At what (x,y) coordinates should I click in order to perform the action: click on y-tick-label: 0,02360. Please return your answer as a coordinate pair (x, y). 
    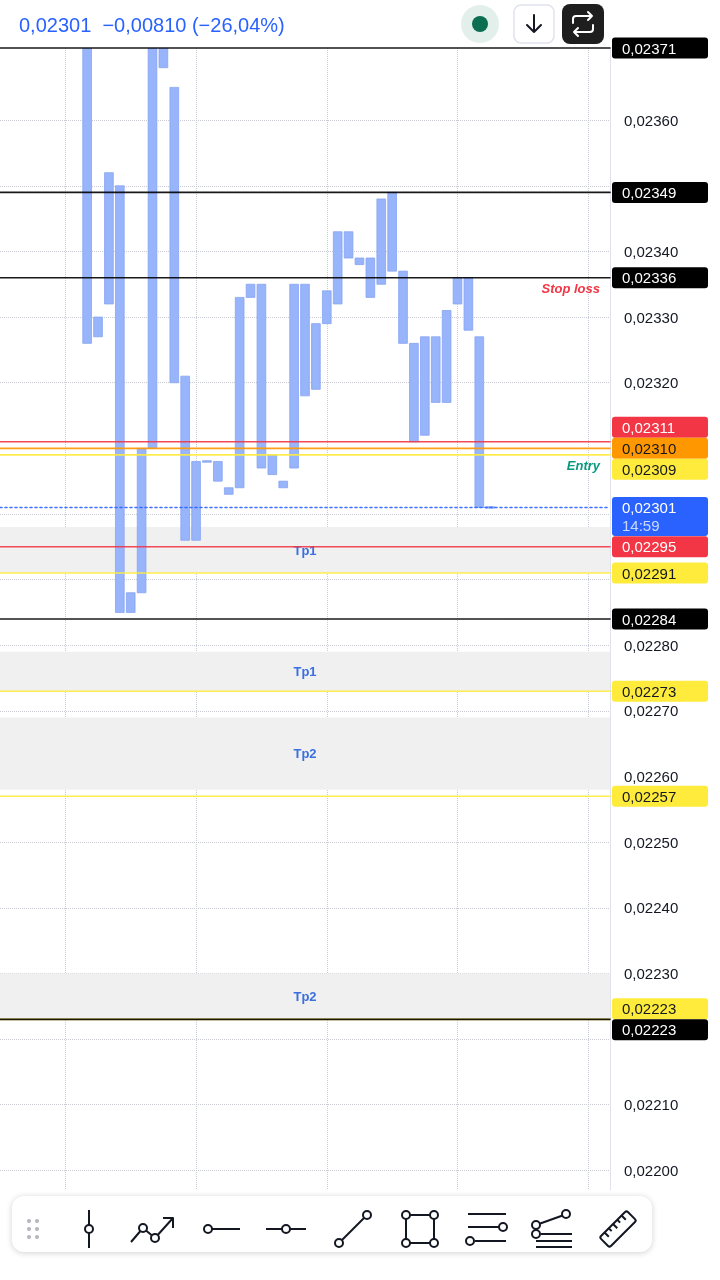
    Looking at the image, I should click on (651, 120).